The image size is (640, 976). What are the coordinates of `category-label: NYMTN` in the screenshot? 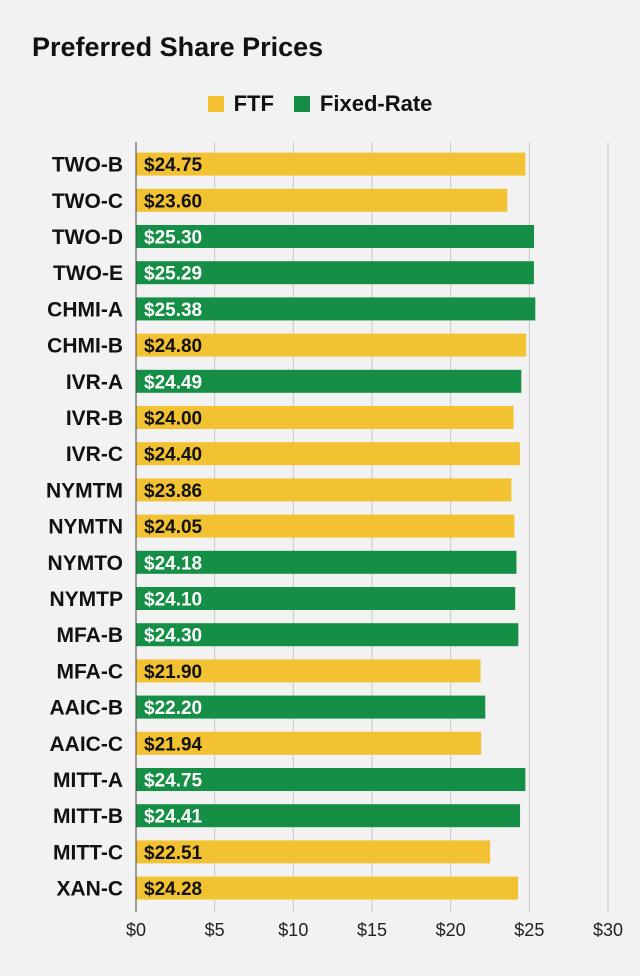 It's located at (85, 527).